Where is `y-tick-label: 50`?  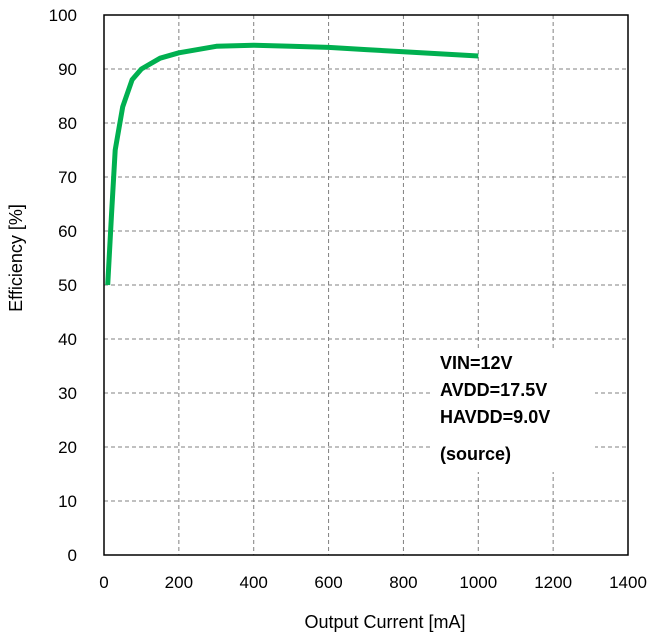
y-tick-label: 50 is located at coordinates (67, 285).